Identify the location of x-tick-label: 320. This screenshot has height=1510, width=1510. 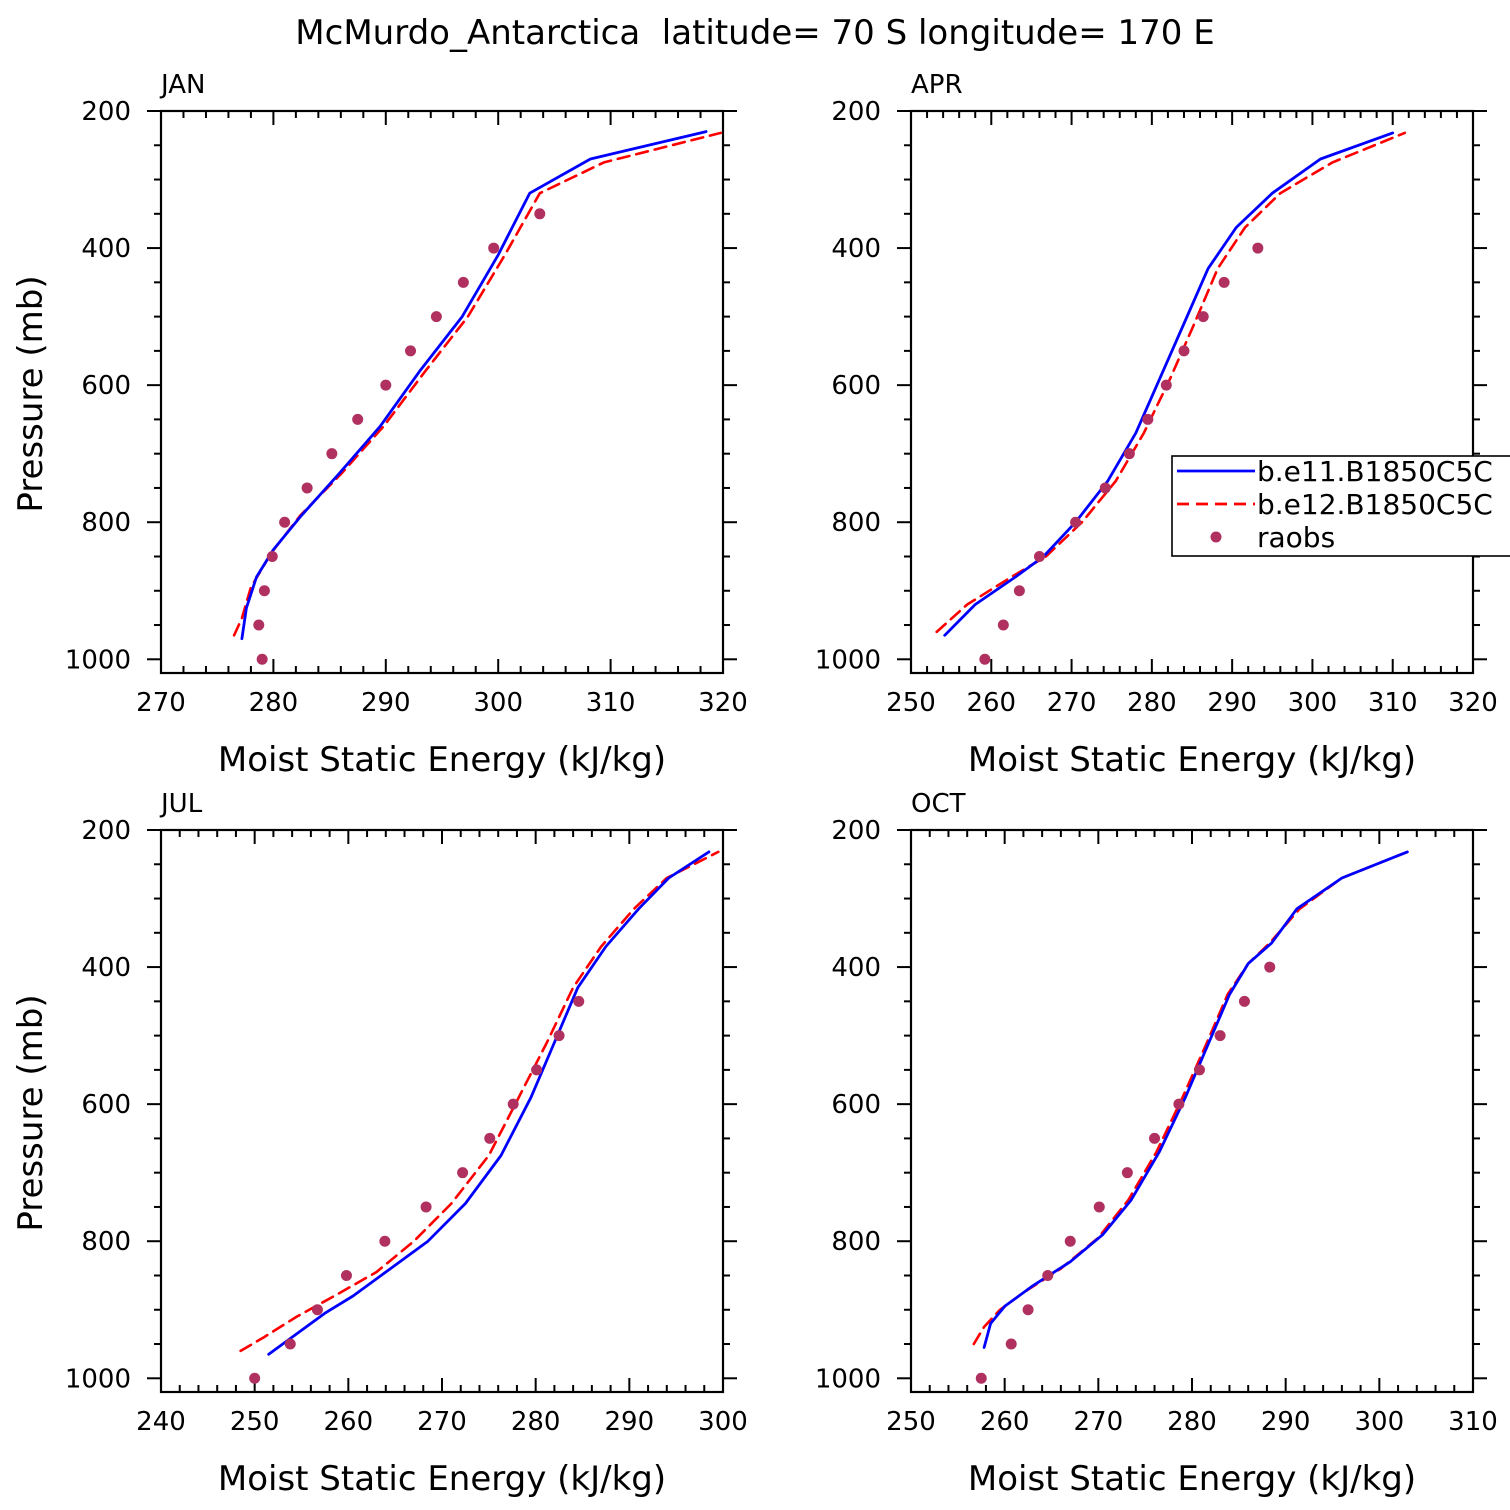
(1473, 703).